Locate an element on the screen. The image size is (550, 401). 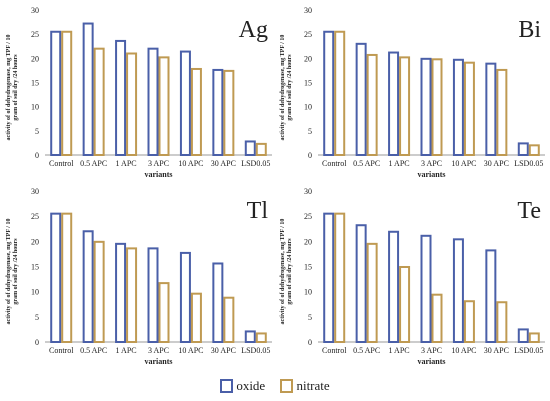
panel-element-label: Bi is located at coordinates (529, 30).